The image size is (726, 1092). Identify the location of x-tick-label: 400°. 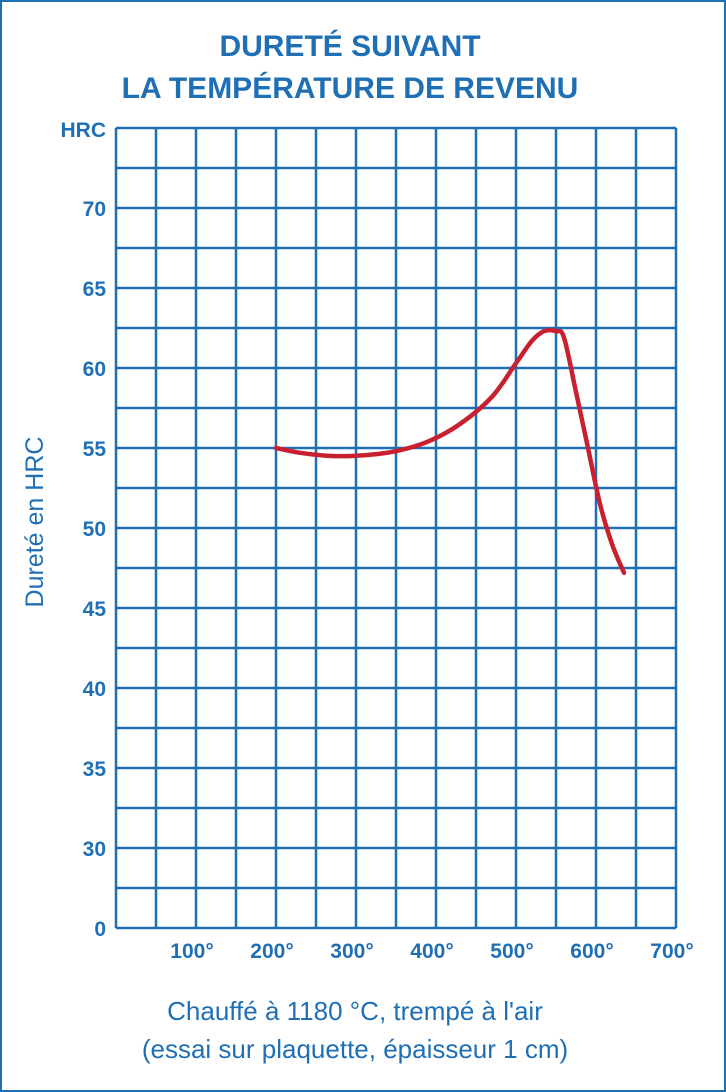
(431, 951).